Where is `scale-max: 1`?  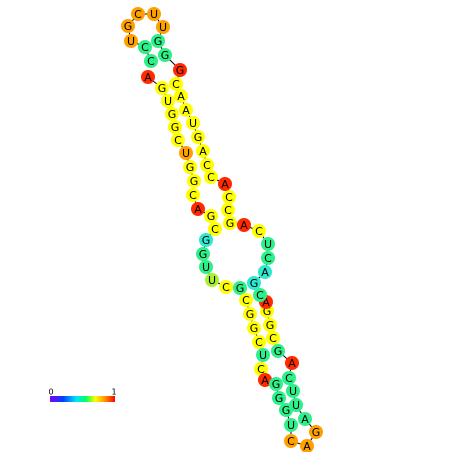
scale-max: 1 is located at coordinates (113, 392).